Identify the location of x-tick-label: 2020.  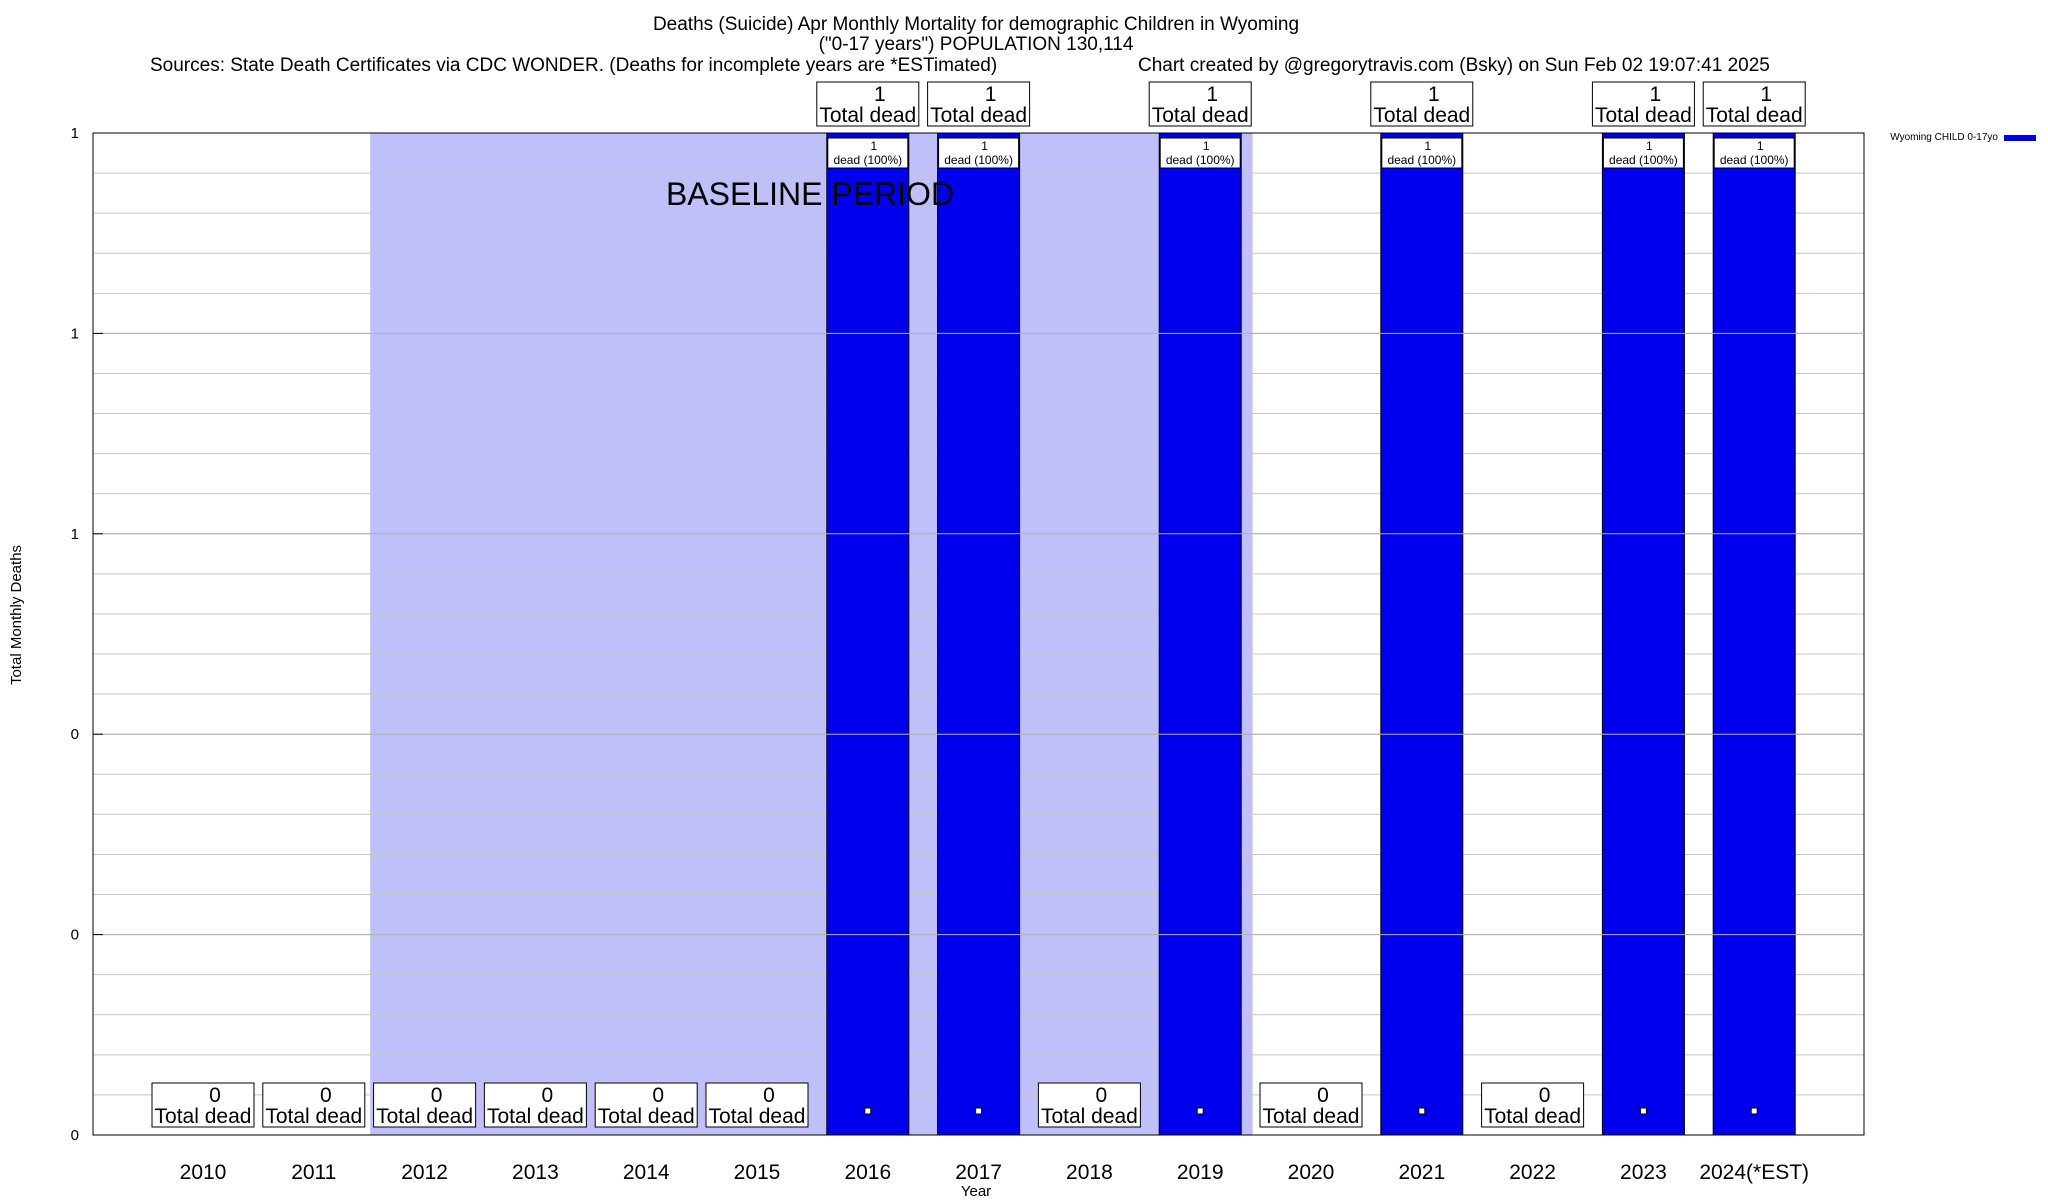
(1311, 1172).